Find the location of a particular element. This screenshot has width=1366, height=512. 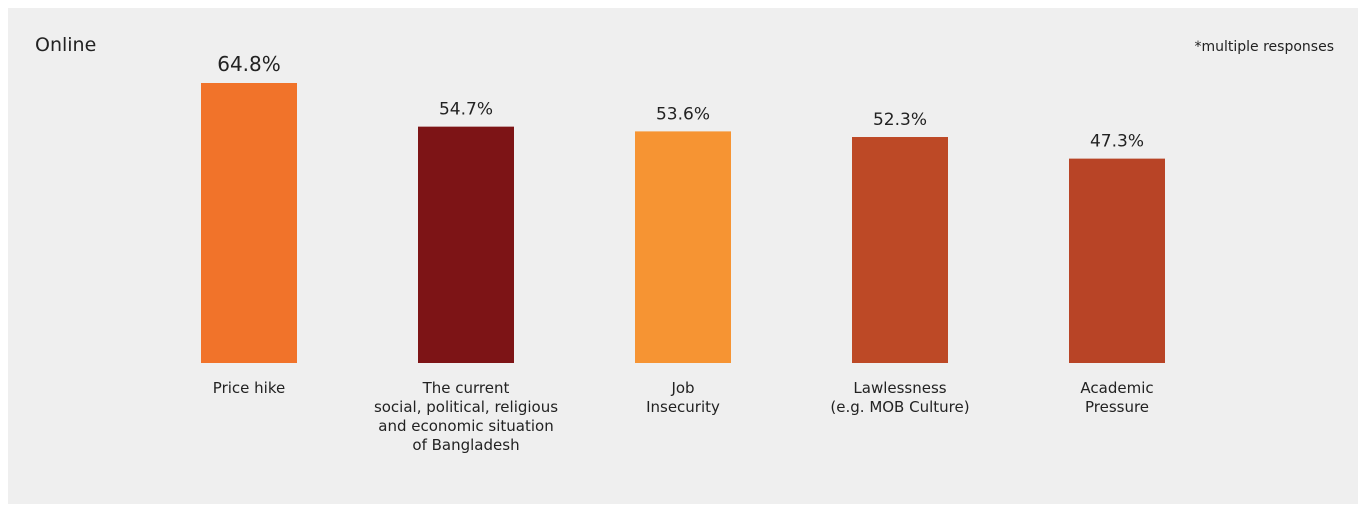

category-label-3: Lawlessness (e.g. MOB Culture) is located at coordinates (899, 397).